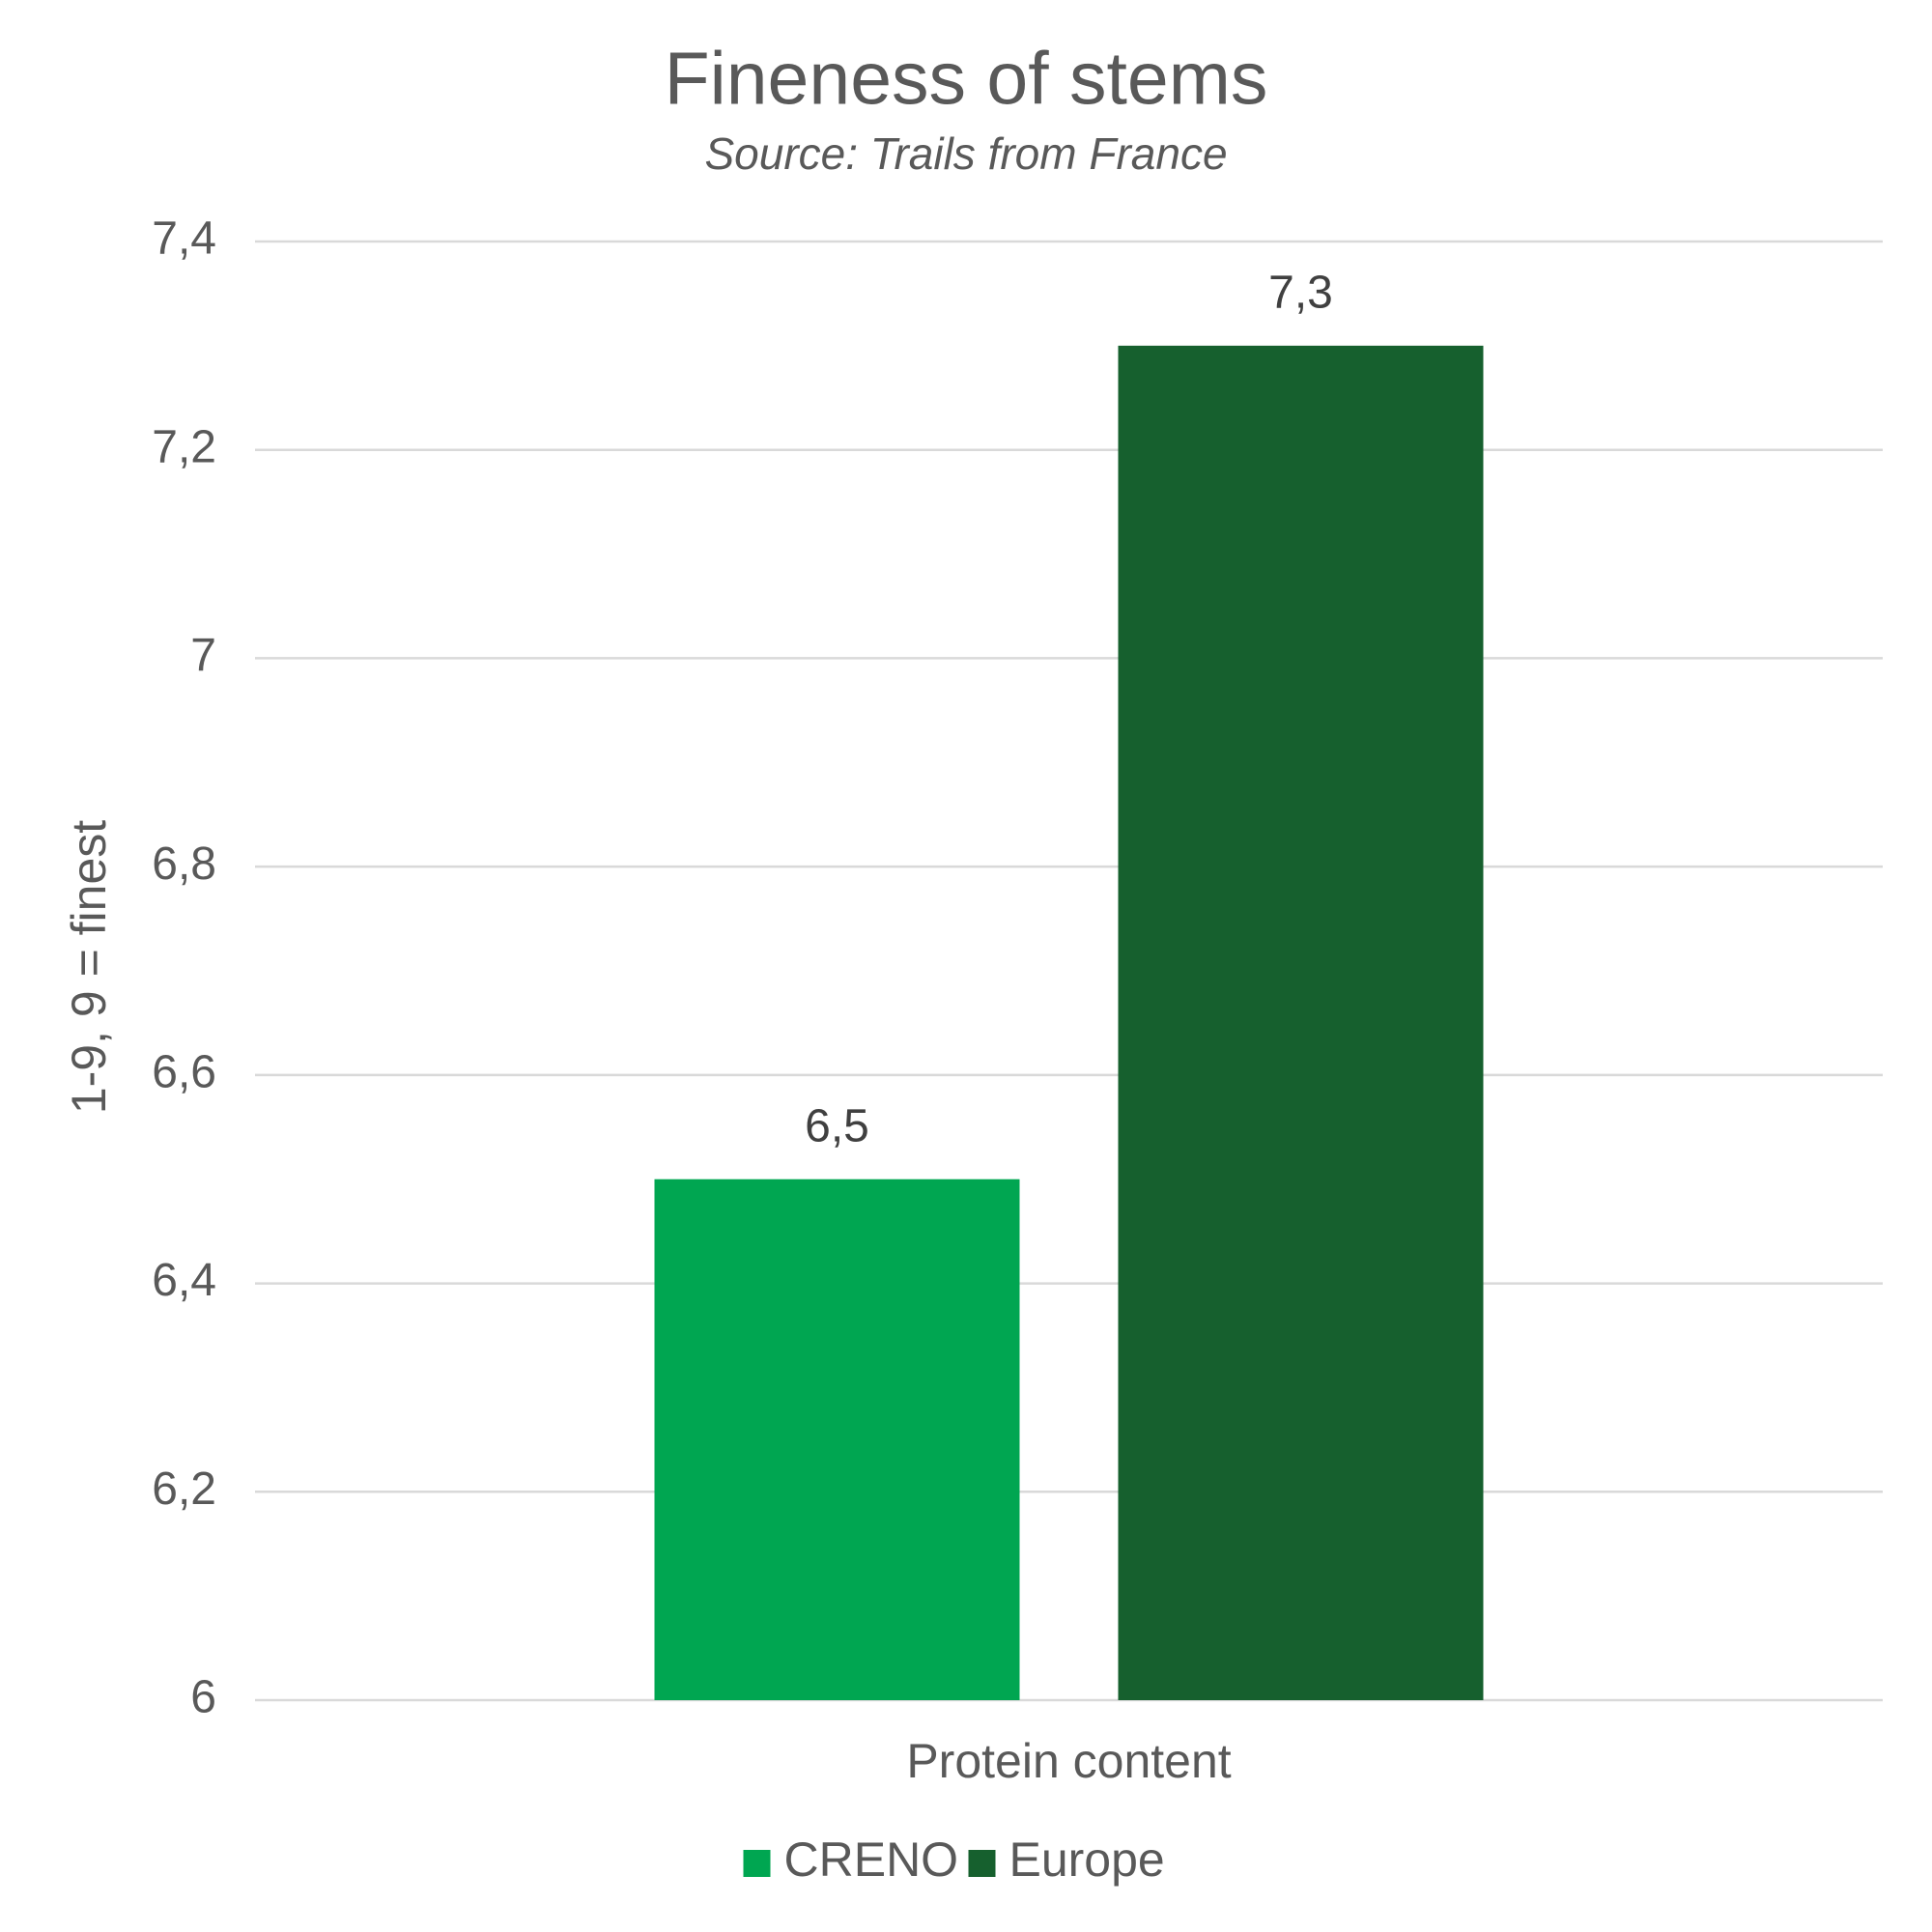  I want to click on legend-label: Europe, so click(1087, 1860).